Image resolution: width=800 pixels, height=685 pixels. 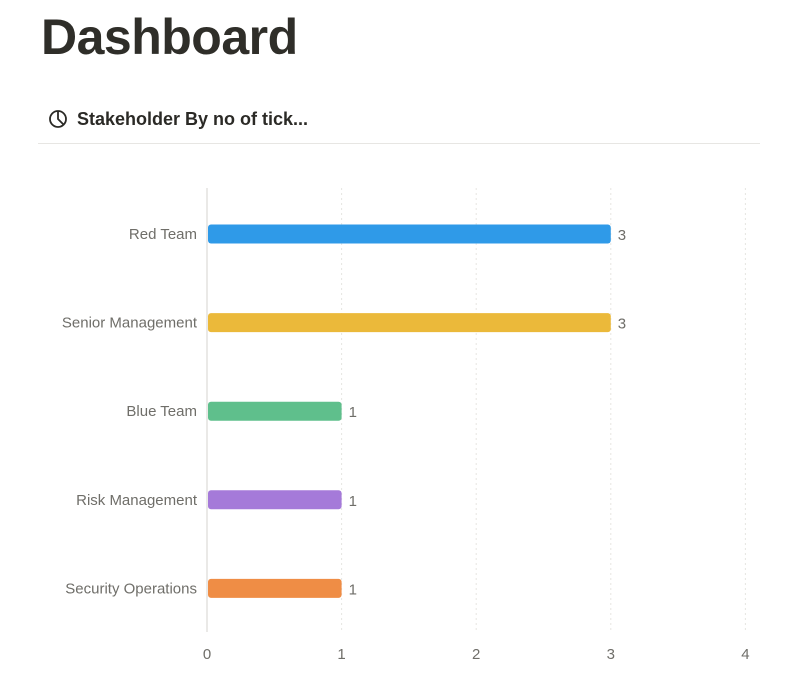 What do you see at coordinates (131, 588) in the screenshot?
I see `category-label: Security Operations` at bounding box center [131, 588].